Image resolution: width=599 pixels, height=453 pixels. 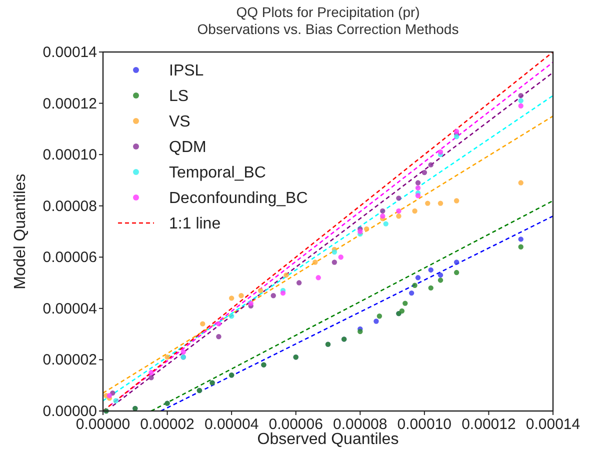 What do you see at coordinates (69, 155) in the screenshot?
I see `y-tick-label: 0.00010` at bounding box center [69, 155].